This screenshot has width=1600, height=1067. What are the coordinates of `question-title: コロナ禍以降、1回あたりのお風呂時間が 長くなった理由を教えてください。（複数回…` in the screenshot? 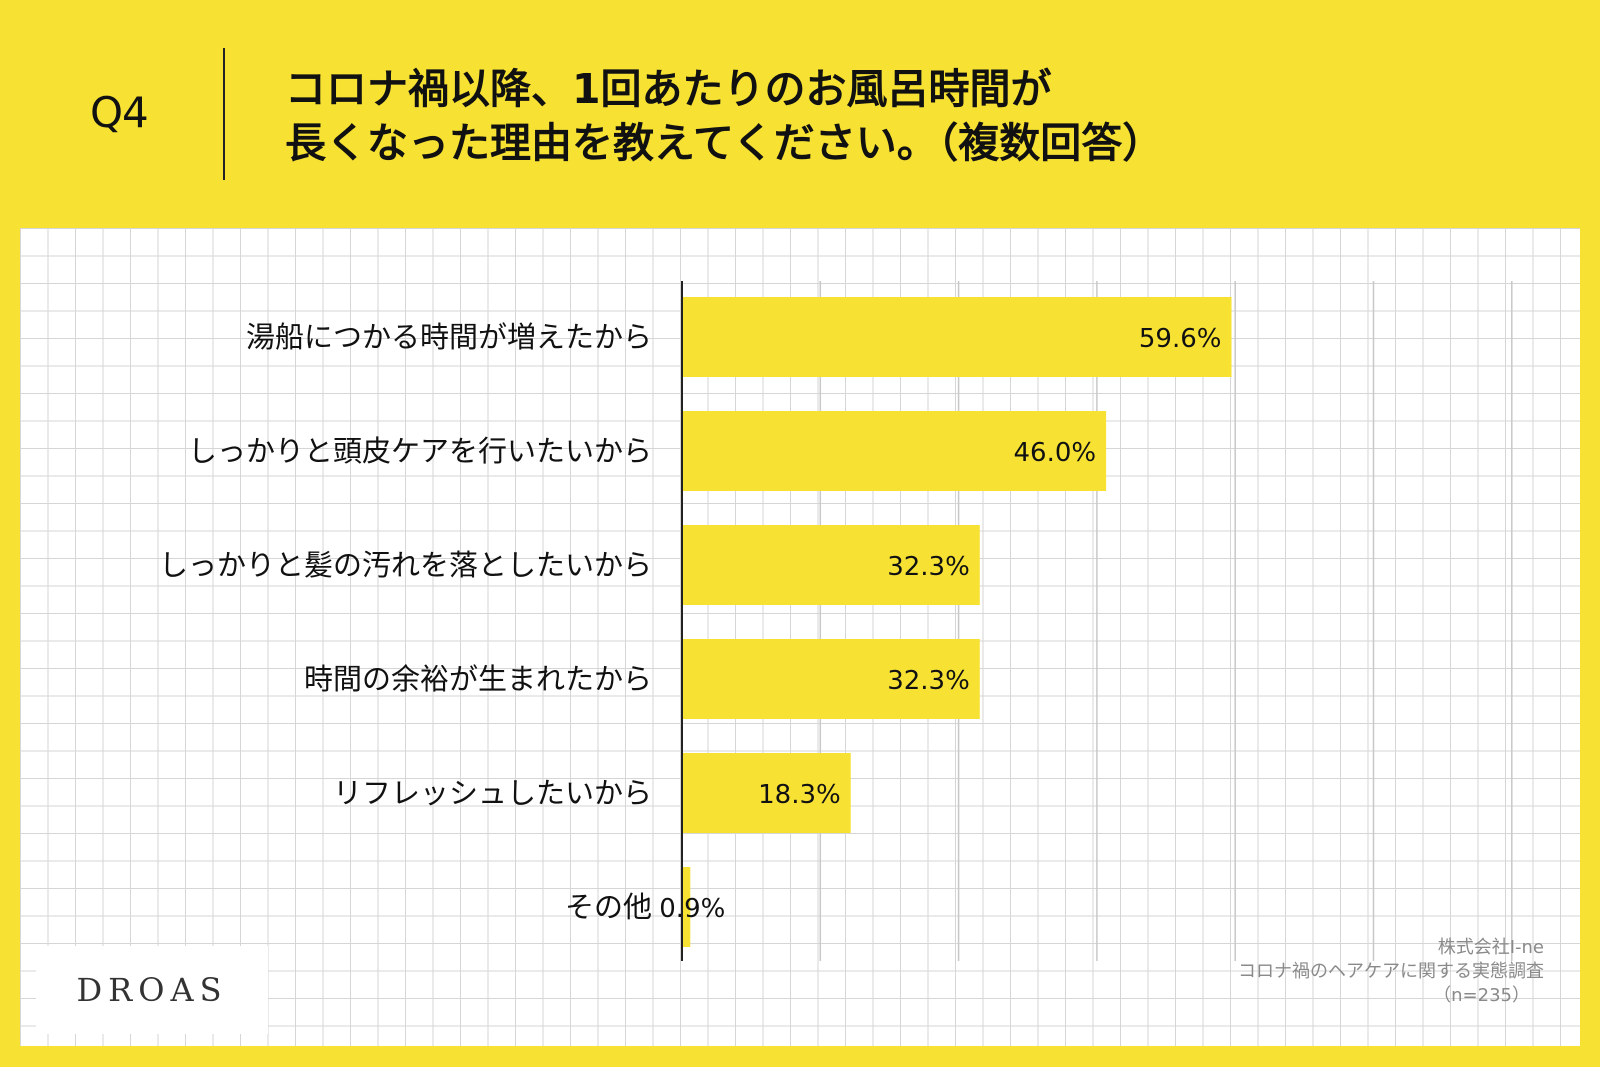 It's located at (915, 116).